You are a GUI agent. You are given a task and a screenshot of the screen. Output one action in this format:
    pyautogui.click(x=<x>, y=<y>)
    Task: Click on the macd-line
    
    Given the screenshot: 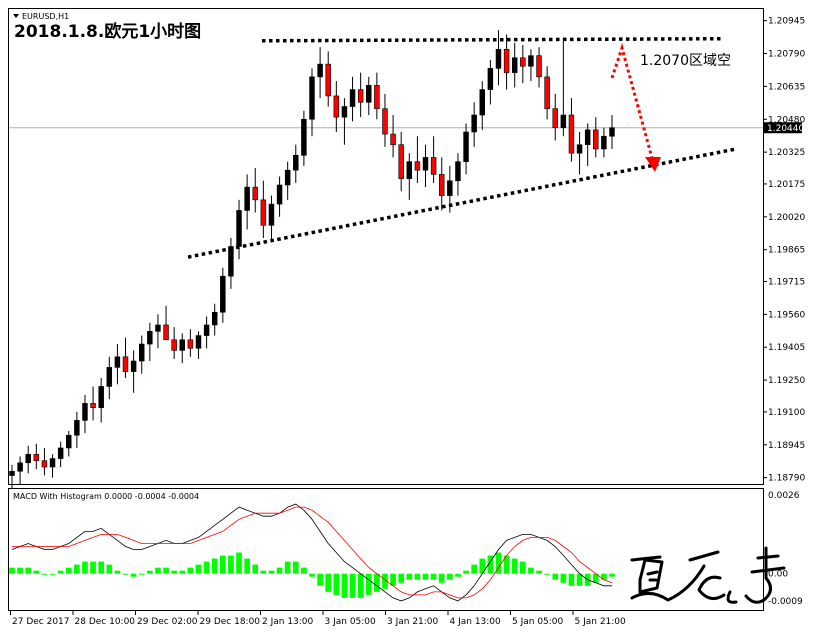 What is the action you would take?
    pyautogui.click(x=311, y=552)
    